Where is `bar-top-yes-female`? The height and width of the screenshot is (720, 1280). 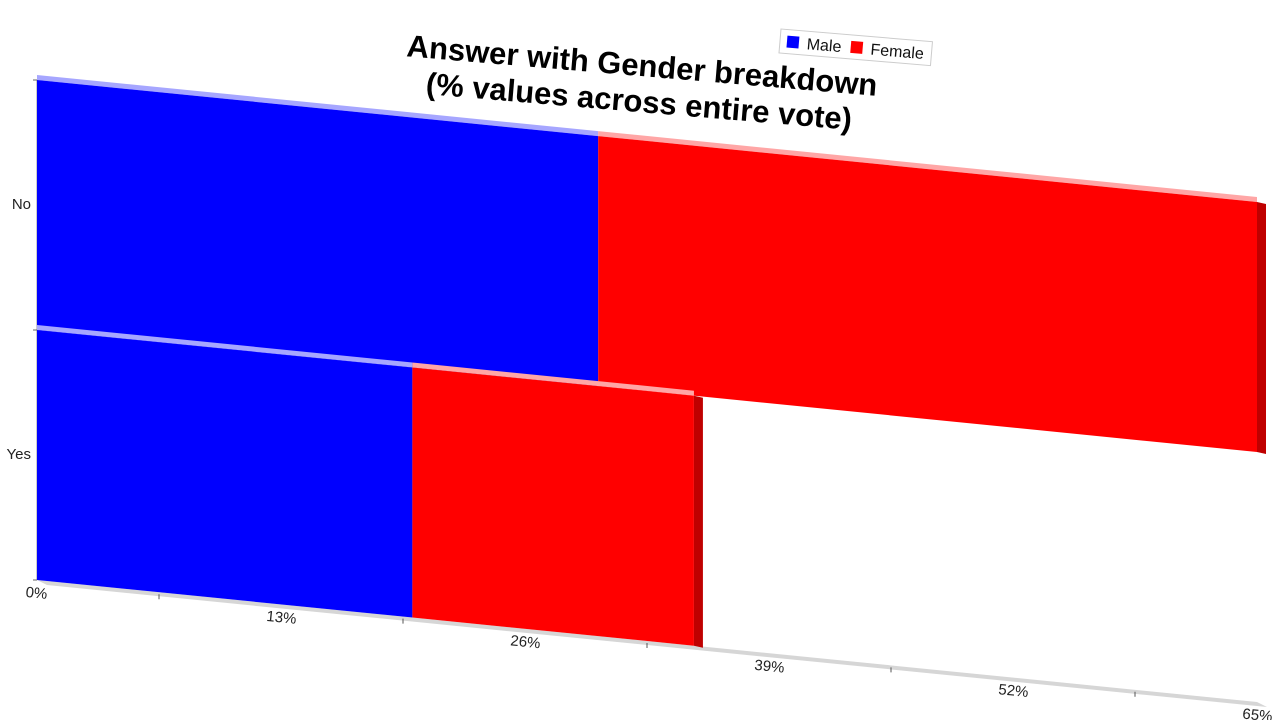 bar-top-yes-female is located at coordinates (553, 379).